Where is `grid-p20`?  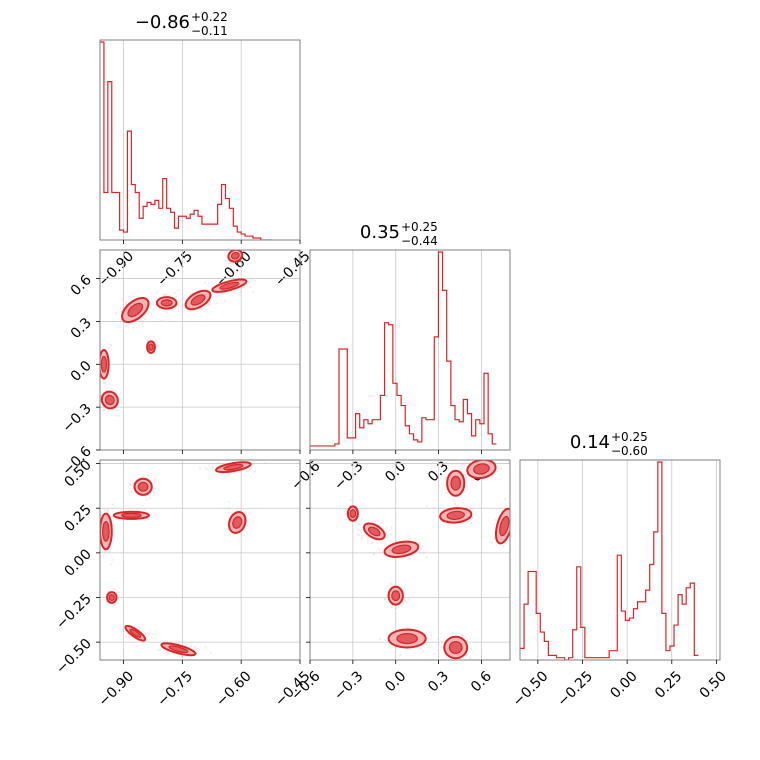 grid-p20 is located at coordinates (200, 560).